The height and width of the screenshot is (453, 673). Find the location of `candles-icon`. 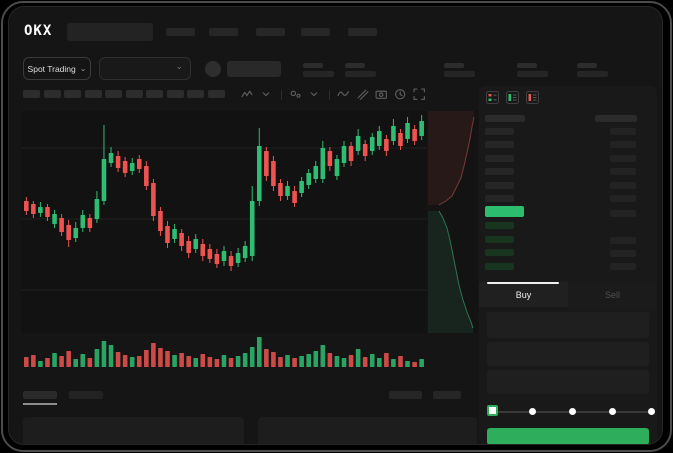

candles-icon is located at coordinates (247, 94).